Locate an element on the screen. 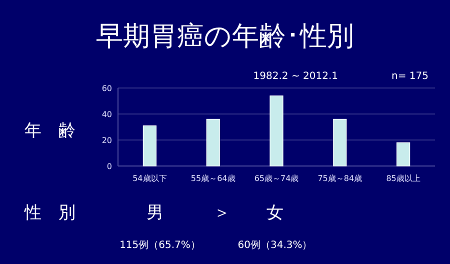 The image size is (450, 264). text: 男 is located at coordinates (155, 213).